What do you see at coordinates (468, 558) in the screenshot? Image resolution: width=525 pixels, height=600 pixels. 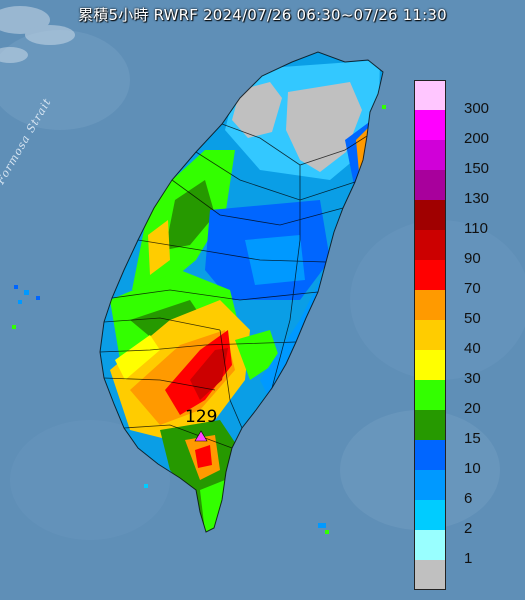 I see `legend-label: 1` at bounding box center [468, 558].